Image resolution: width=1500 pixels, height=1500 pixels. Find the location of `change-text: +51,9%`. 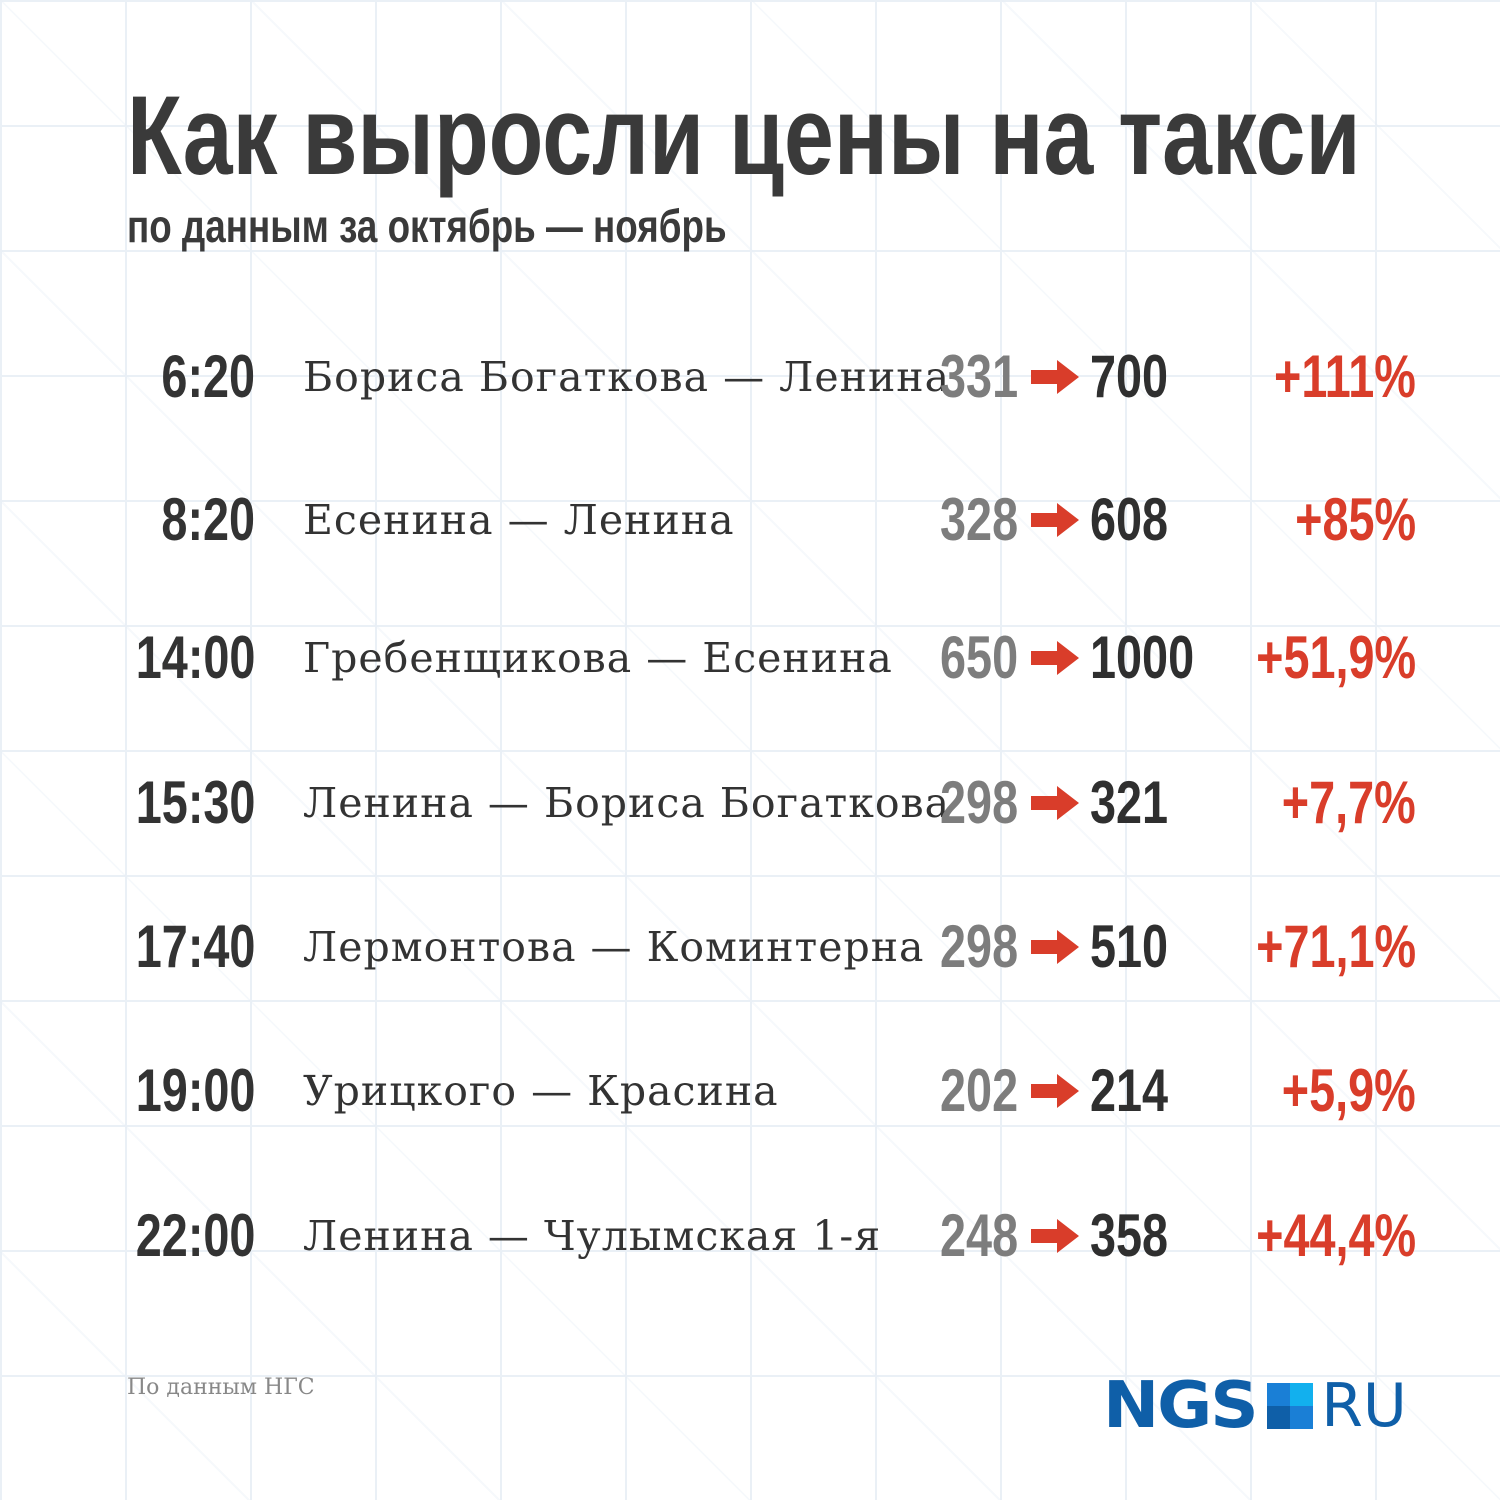

change-text: +51,9% is located at coordinates (1335, 657).